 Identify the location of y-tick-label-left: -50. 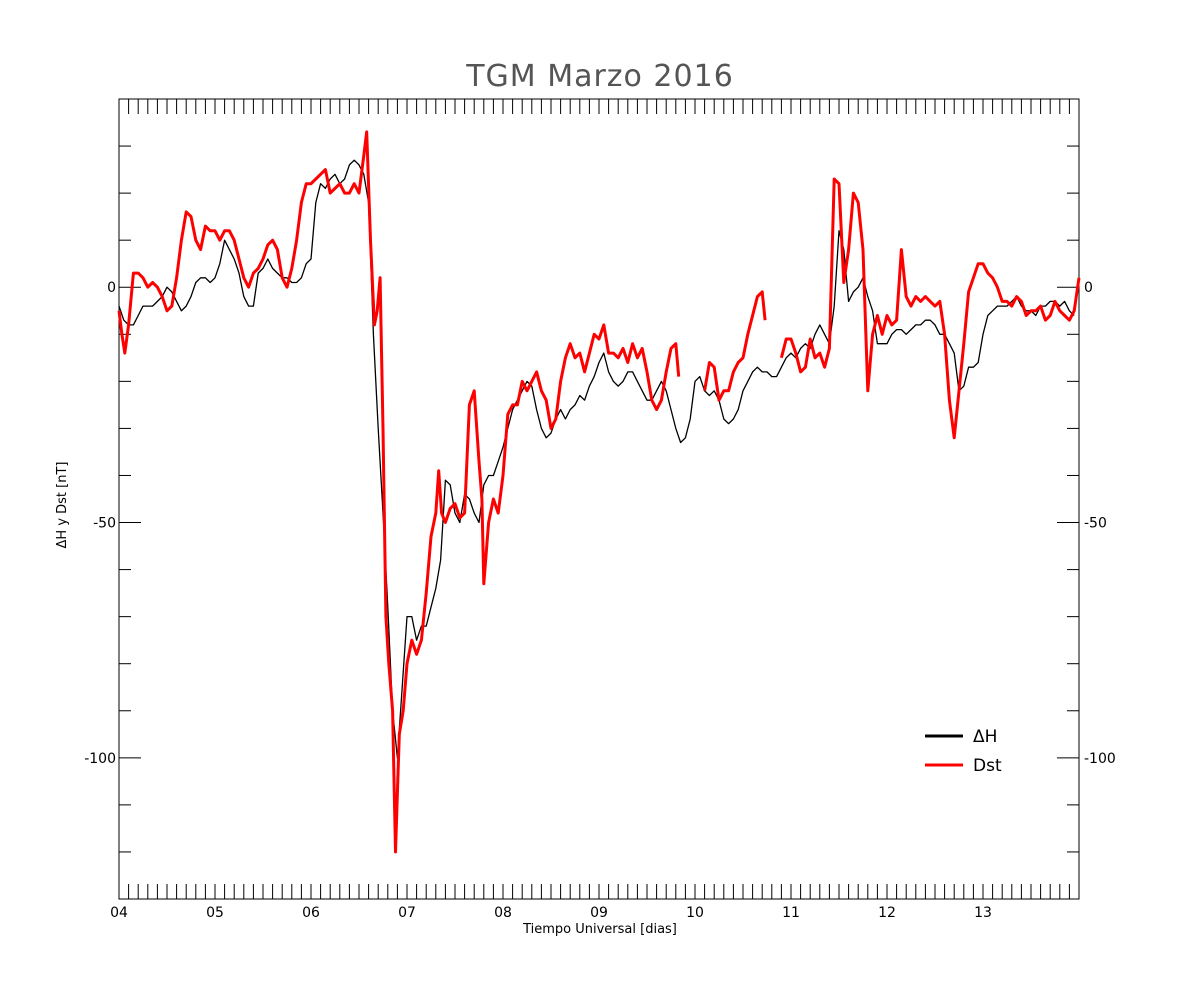
(104, 524).